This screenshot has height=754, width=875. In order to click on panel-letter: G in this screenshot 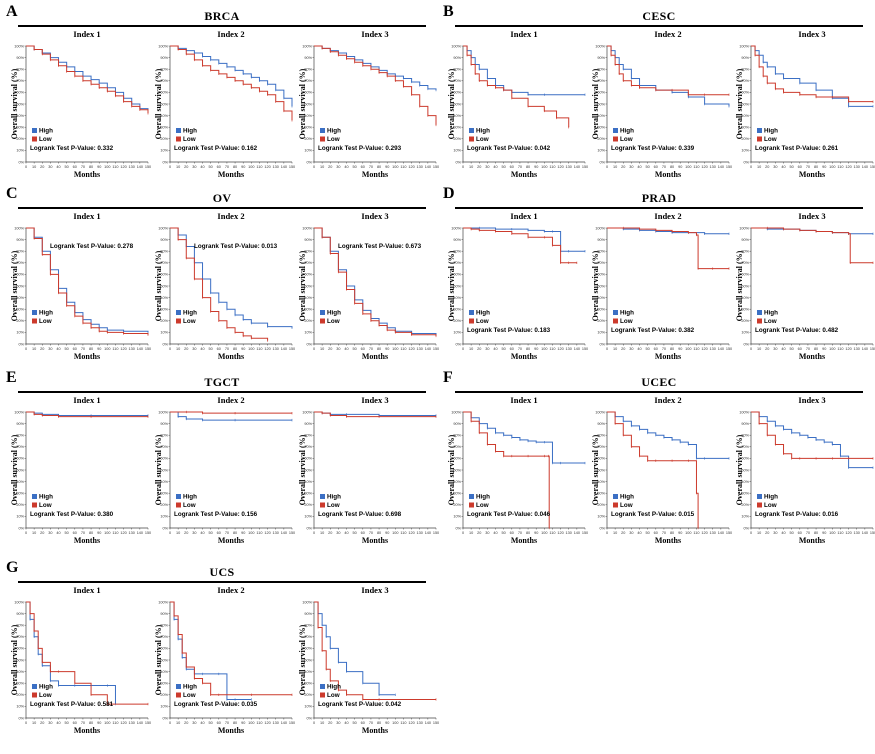, I will do `click(12, 567)`.